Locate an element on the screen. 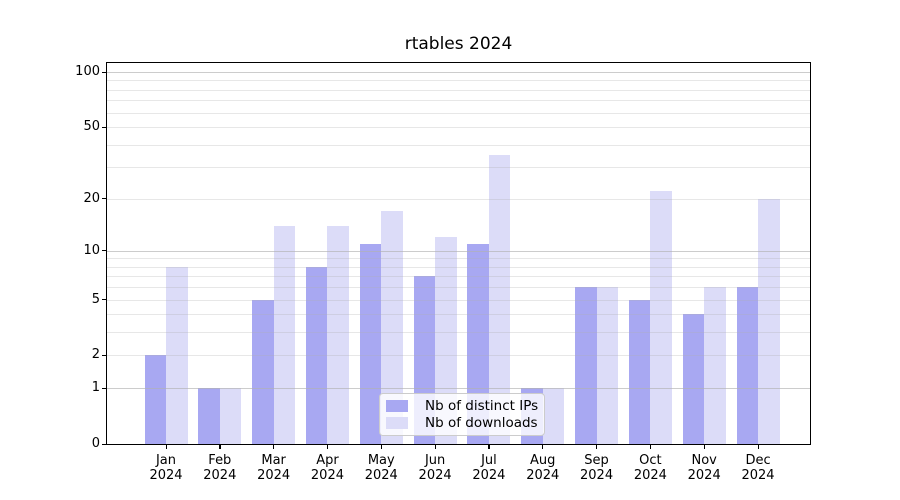 This screenshot has width=900, height=500. x-tick-label: Feb 2024 is located at coordinates (220, 468).